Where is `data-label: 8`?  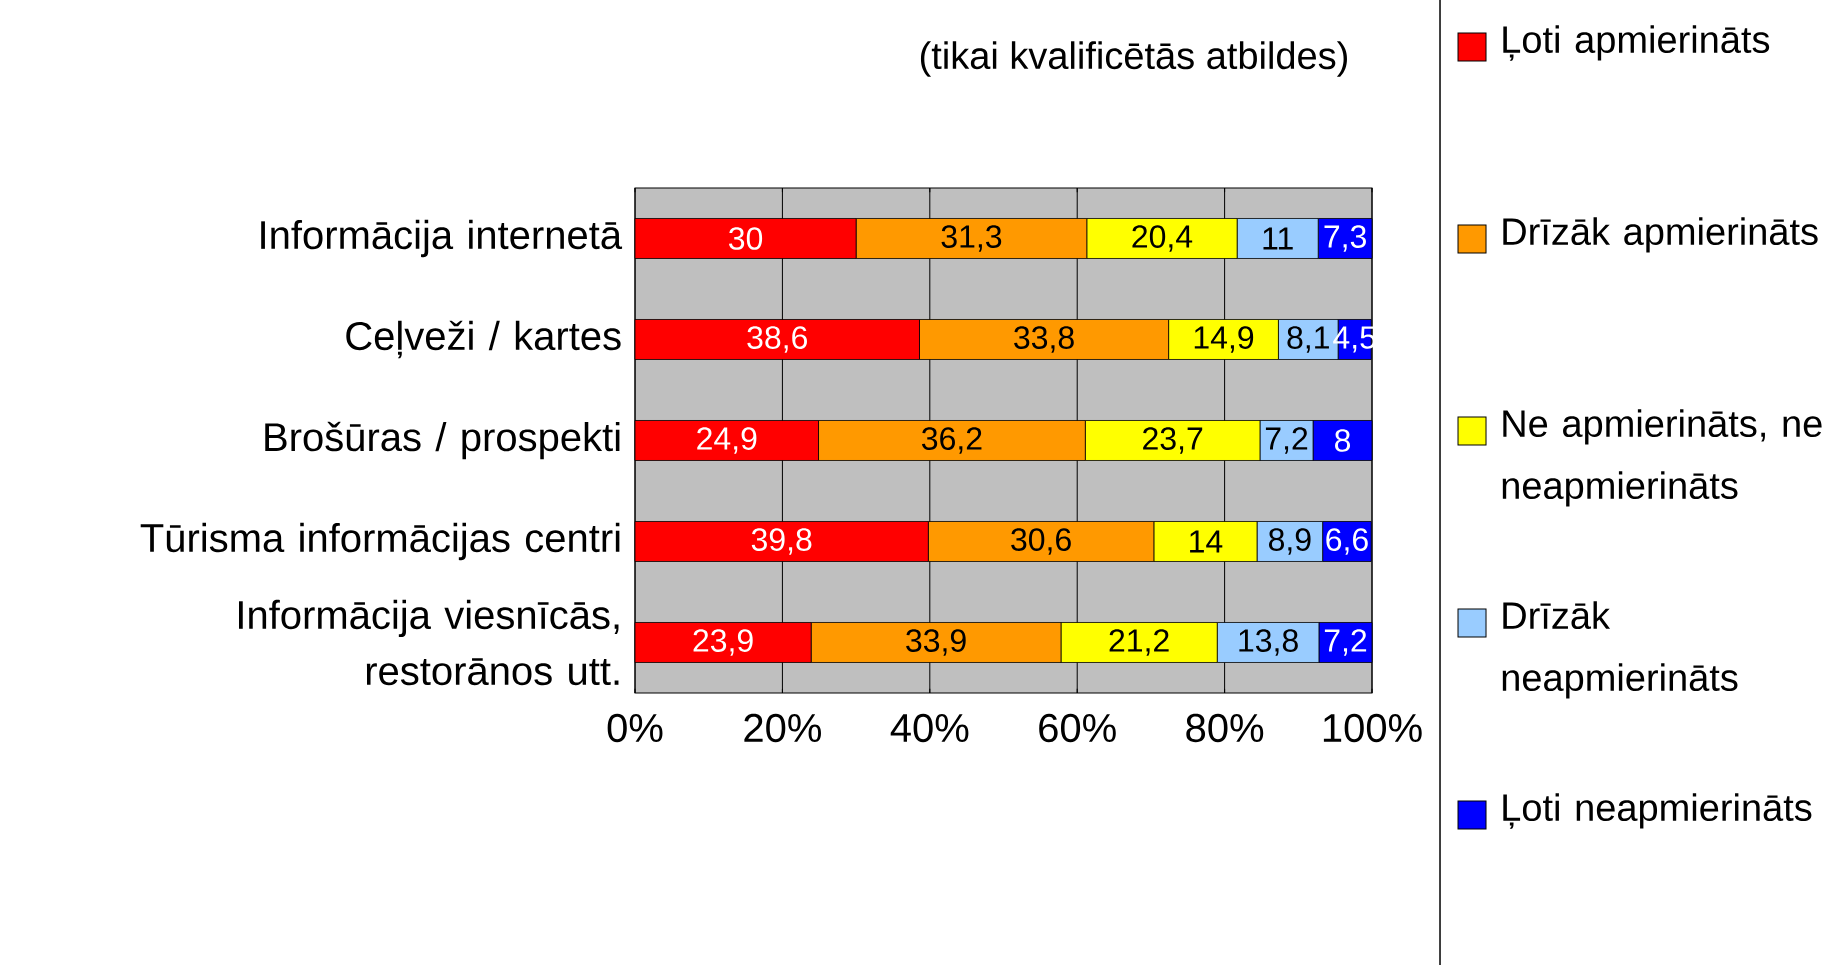
data-label: 8 is located at coordinates (1343, 440).